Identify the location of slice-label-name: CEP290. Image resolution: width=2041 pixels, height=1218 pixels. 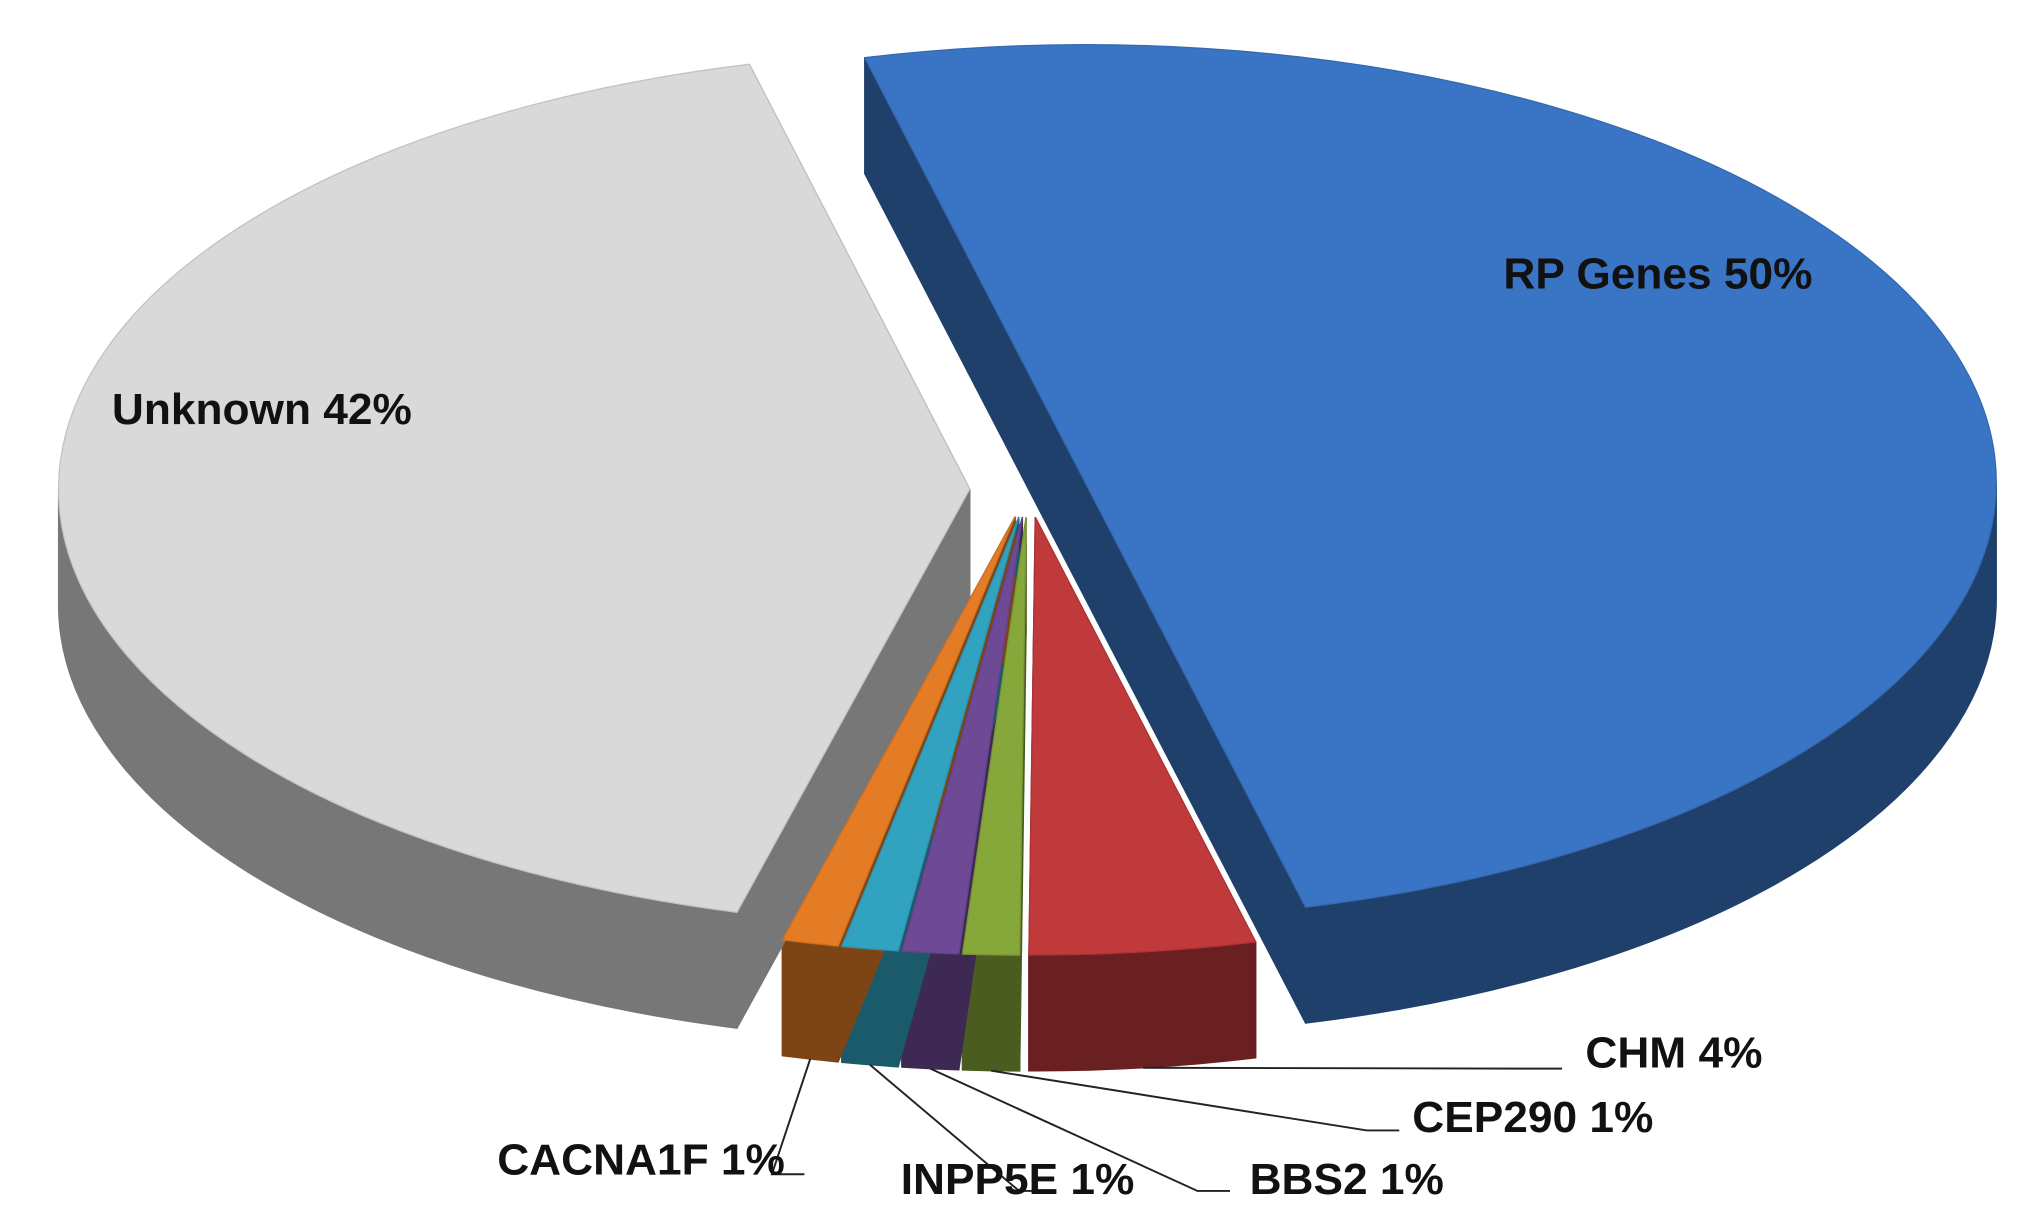
(1494, 1117).